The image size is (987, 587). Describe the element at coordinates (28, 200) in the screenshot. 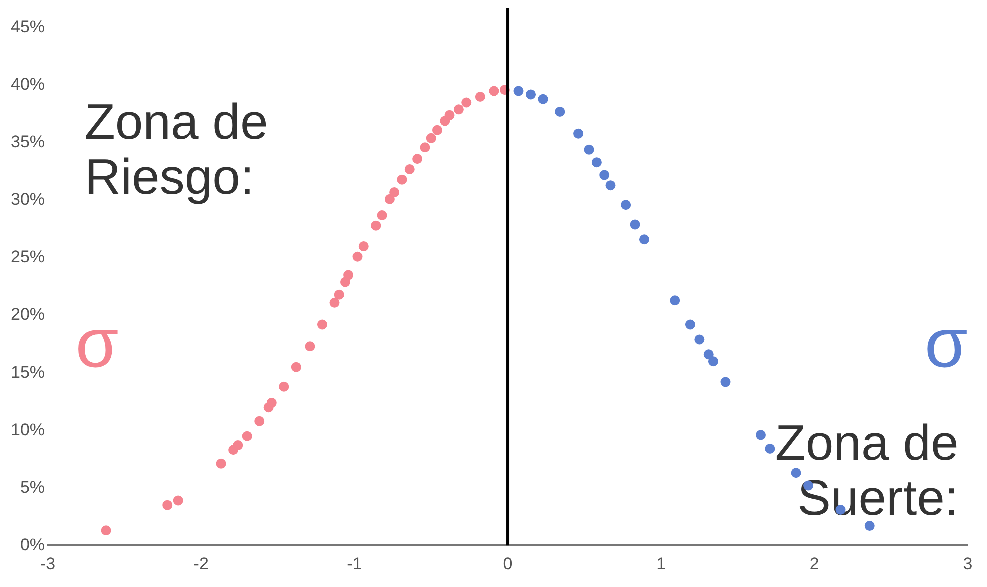

I see `y-tick-label: 30%` at that location.